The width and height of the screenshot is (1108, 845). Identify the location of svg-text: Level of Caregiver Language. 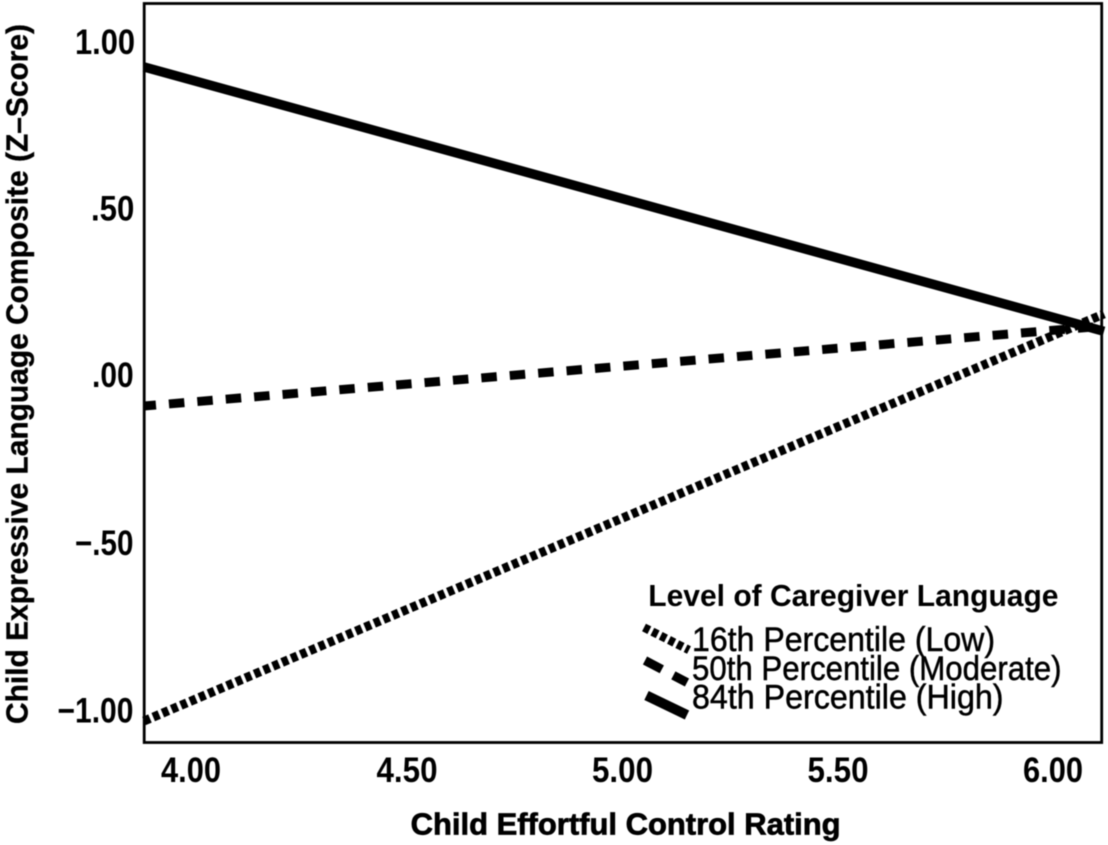
(853, 595).